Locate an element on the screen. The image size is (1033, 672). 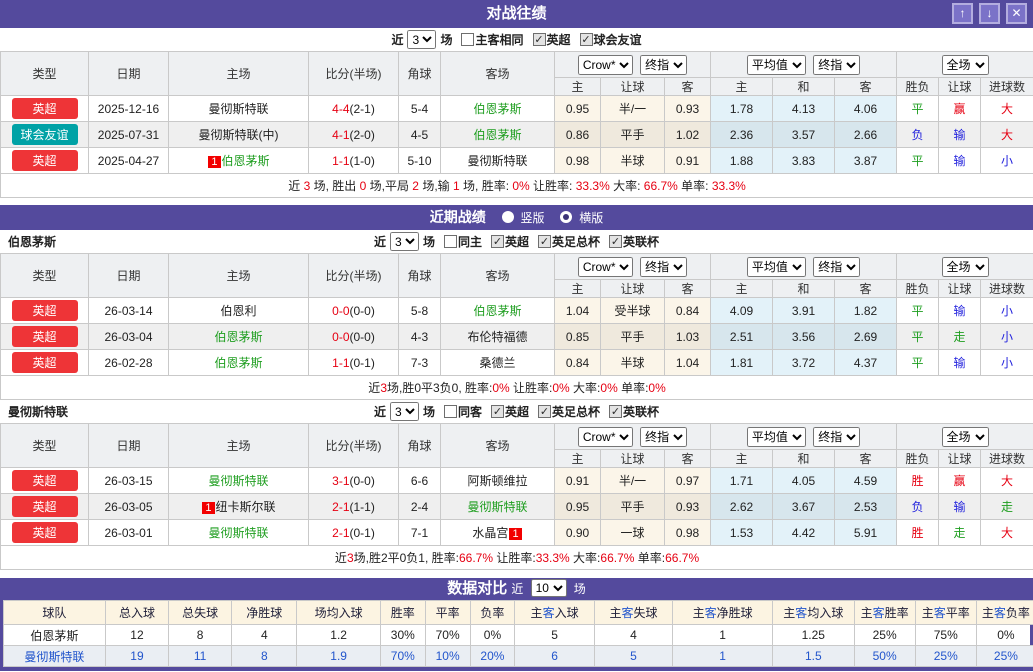
horizontal-layout-label: 横版 is located at coordinates (591, 218).